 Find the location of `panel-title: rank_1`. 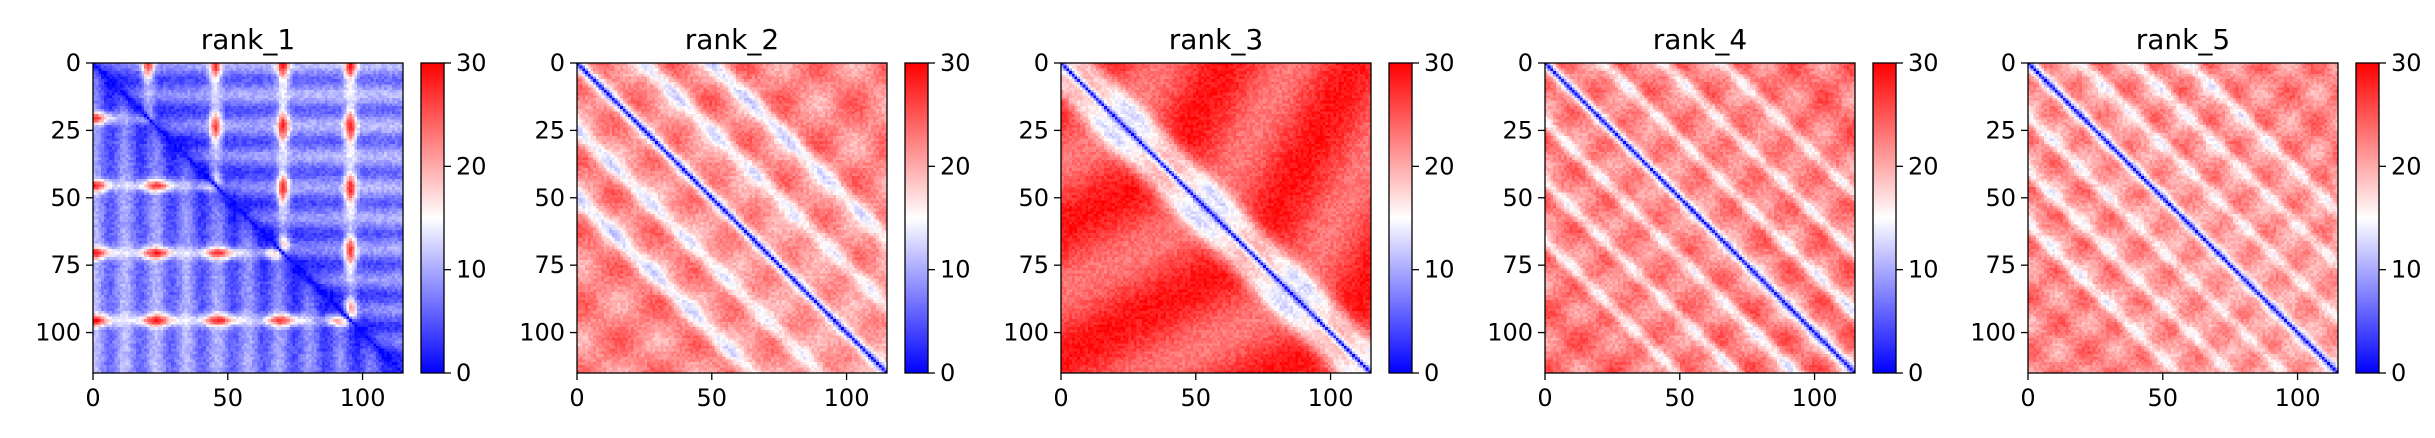

panel-title: rank_1 is located at coordinates (248, 39).